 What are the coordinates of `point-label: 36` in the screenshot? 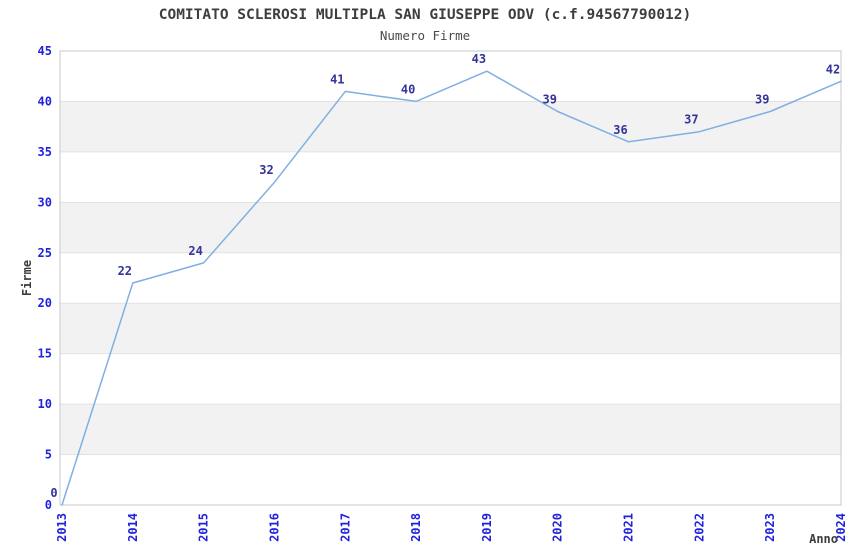 It's located at (620, 130).